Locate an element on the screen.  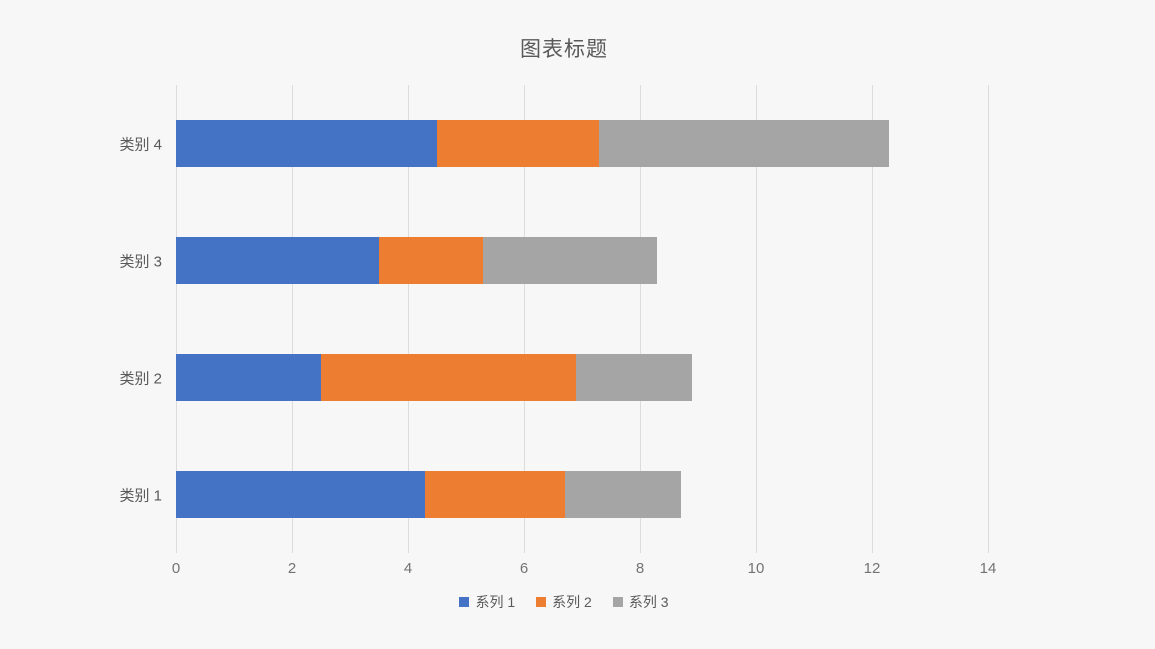
bar-row-类别 2 is located at coordinates (582, 377).